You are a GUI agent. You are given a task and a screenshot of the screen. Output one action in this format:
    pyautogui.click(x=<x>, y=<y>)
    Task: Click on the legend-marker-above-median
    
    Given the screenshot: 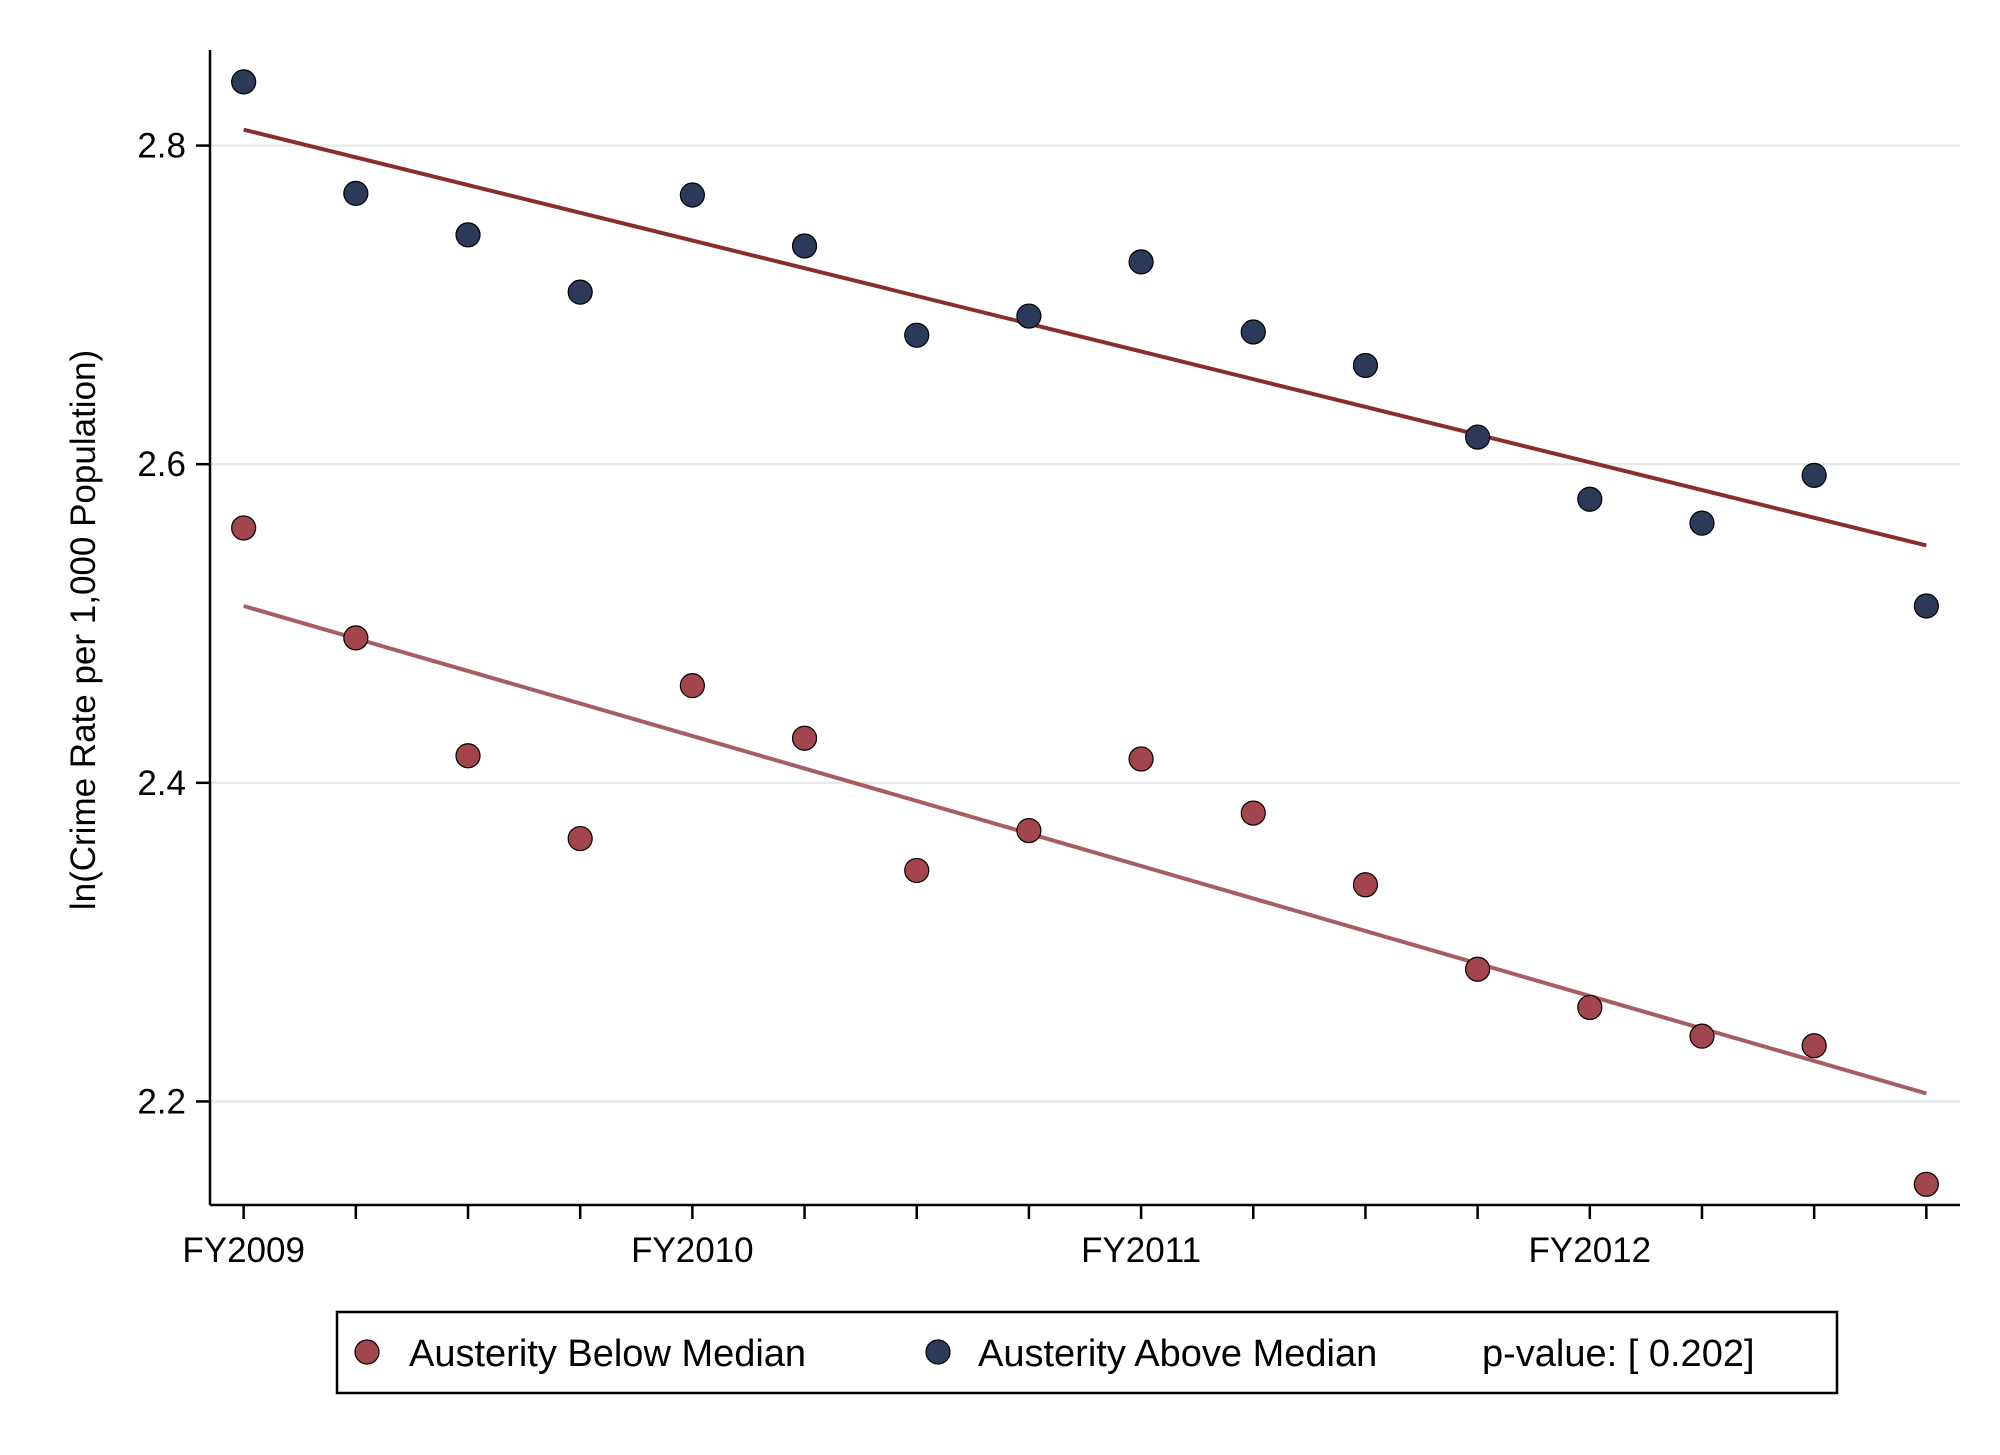 What is the action you would take?
    pyautogui.click(x=938, y=1352)
    